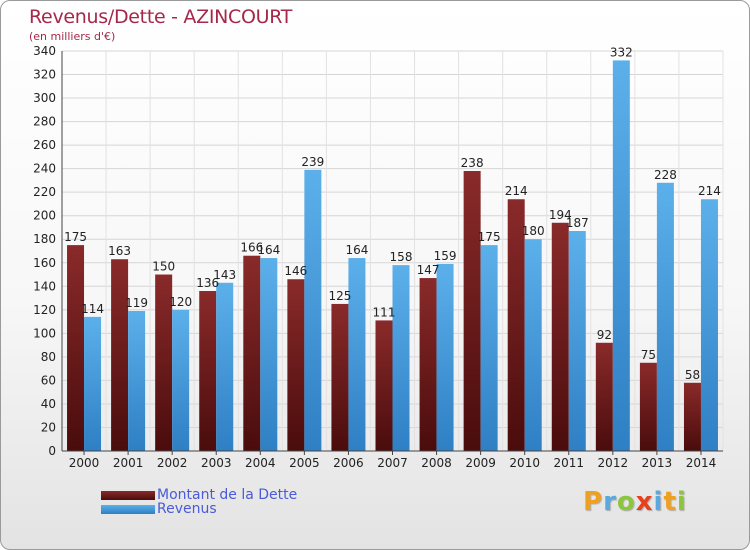 The height and width of the screenshot is (550, 750). I want to click on x-tick-label: 2004, so click(260, 463).